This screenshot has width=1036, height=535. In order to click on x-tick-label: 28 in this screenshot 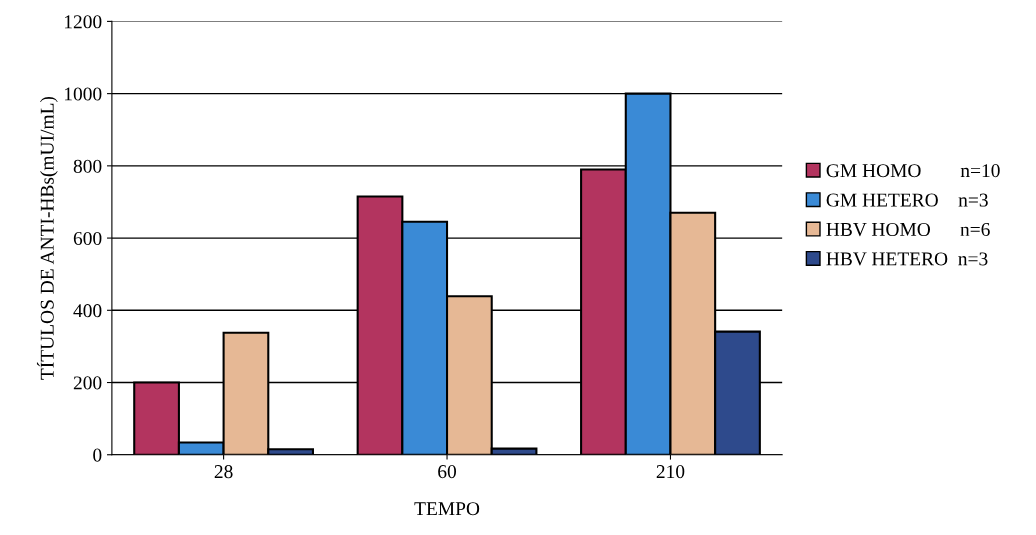, I will do `click(223, 472)`.